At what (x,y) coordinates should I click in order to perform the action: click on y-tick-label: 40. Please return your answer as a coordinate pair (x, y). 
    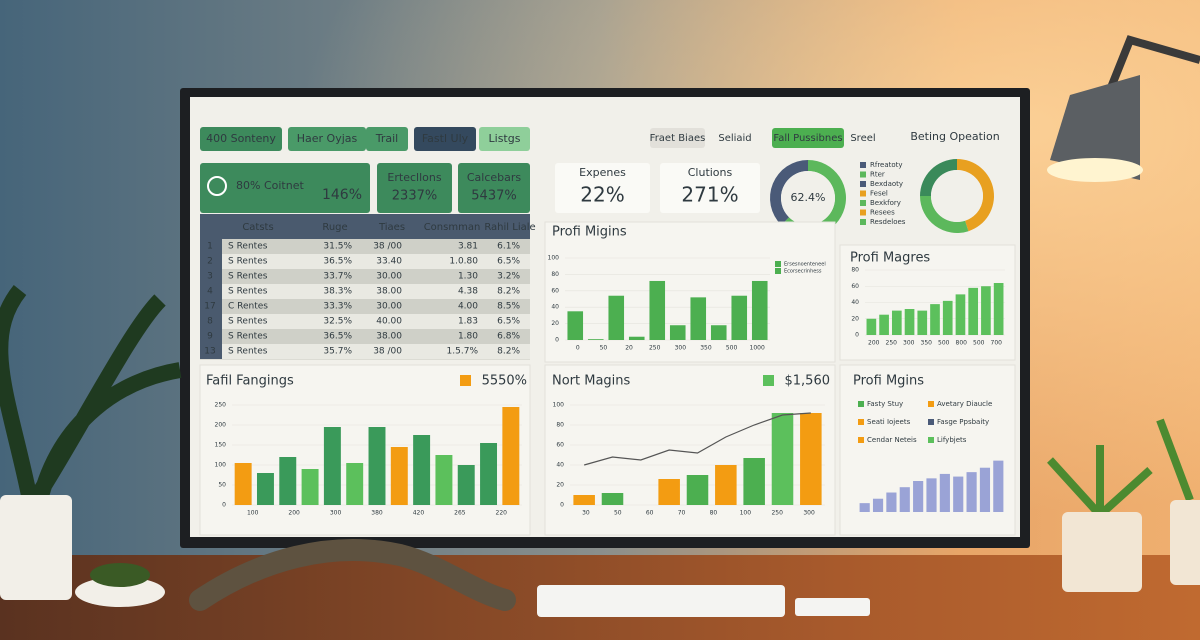
    Looking at the image, I should click on (555, 307).